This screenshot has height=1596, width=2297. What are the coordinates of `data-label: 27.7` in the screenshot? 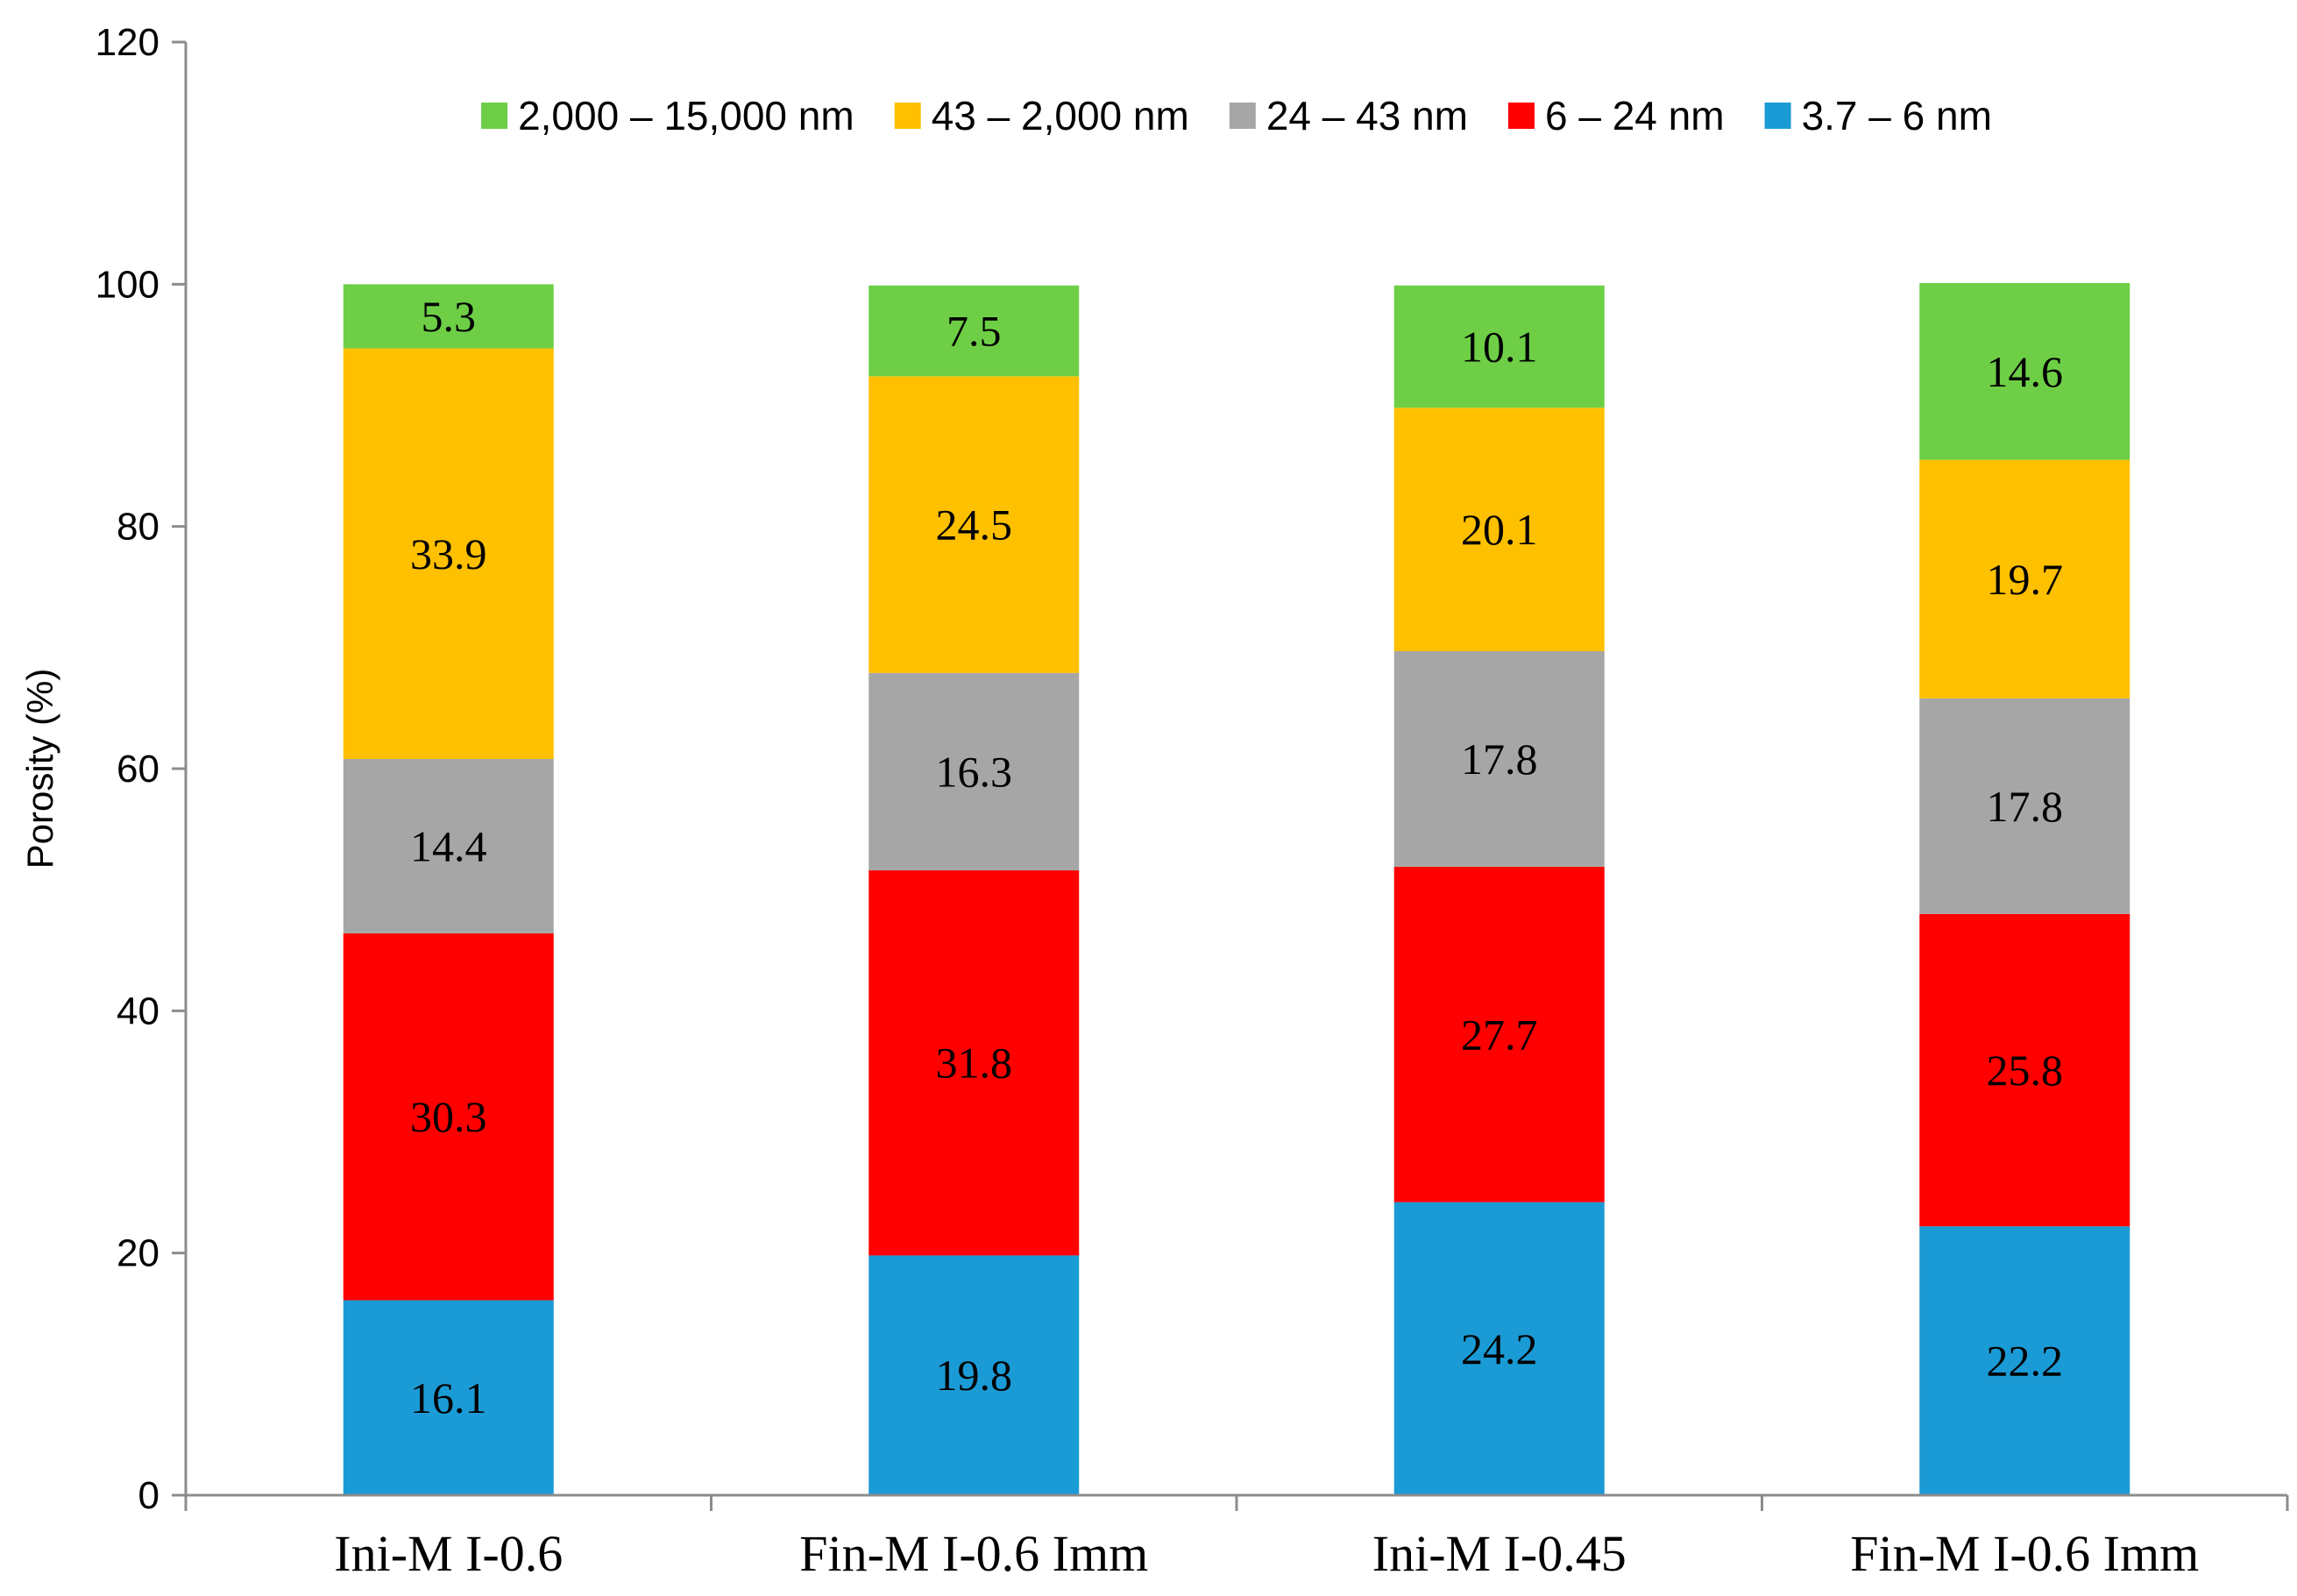 It's located at (1500, 1034).